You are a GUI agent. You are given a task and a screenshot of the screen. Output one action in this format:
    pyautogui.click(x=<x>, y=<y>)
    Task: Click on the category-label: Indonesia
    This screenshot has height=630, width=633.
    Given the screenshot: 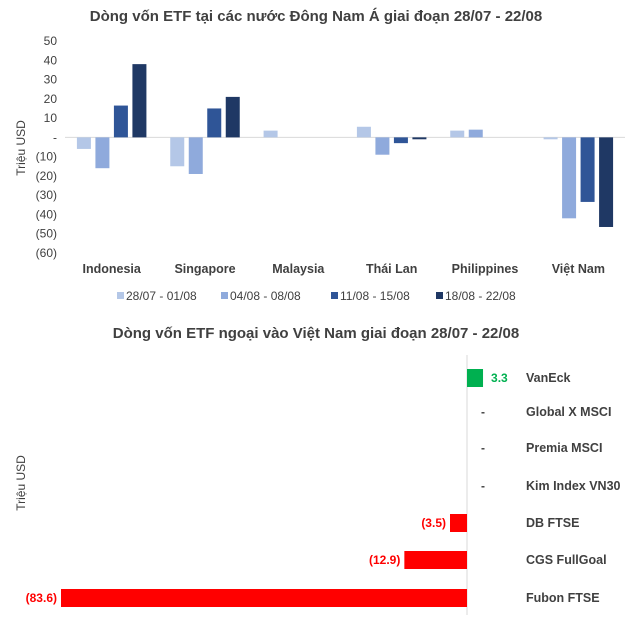 What is the action you would take?
    pyautogui.click(x=111, y=269)
    